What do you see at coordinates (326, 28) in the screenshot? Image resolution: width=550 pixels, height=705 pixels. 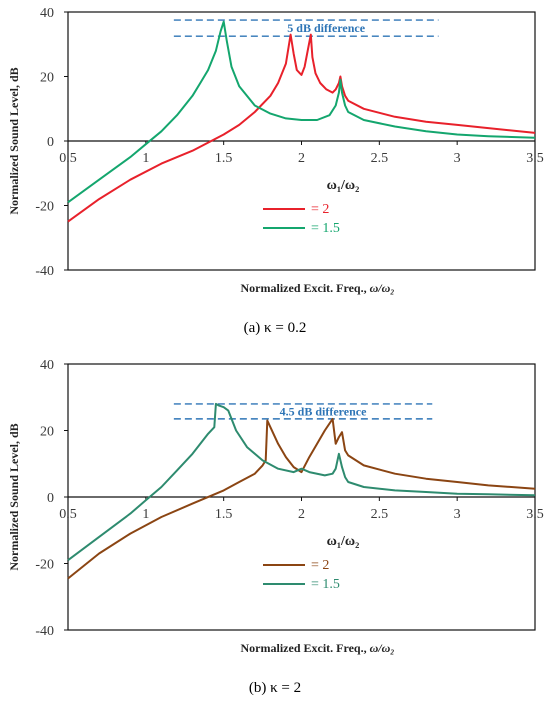 I see `annotation-label: 5 dB difference` at bounding box center [326, 28].